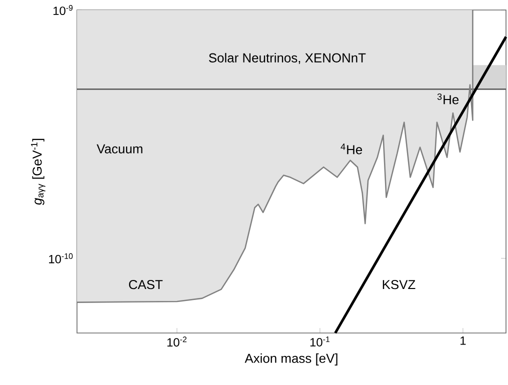 Image resolution: width=508 pixels, height=385 pixels. What do you see at coordinates (146, 285) in the screenshot?
I see `annotation: CAST` at bounding box center [146, 285].